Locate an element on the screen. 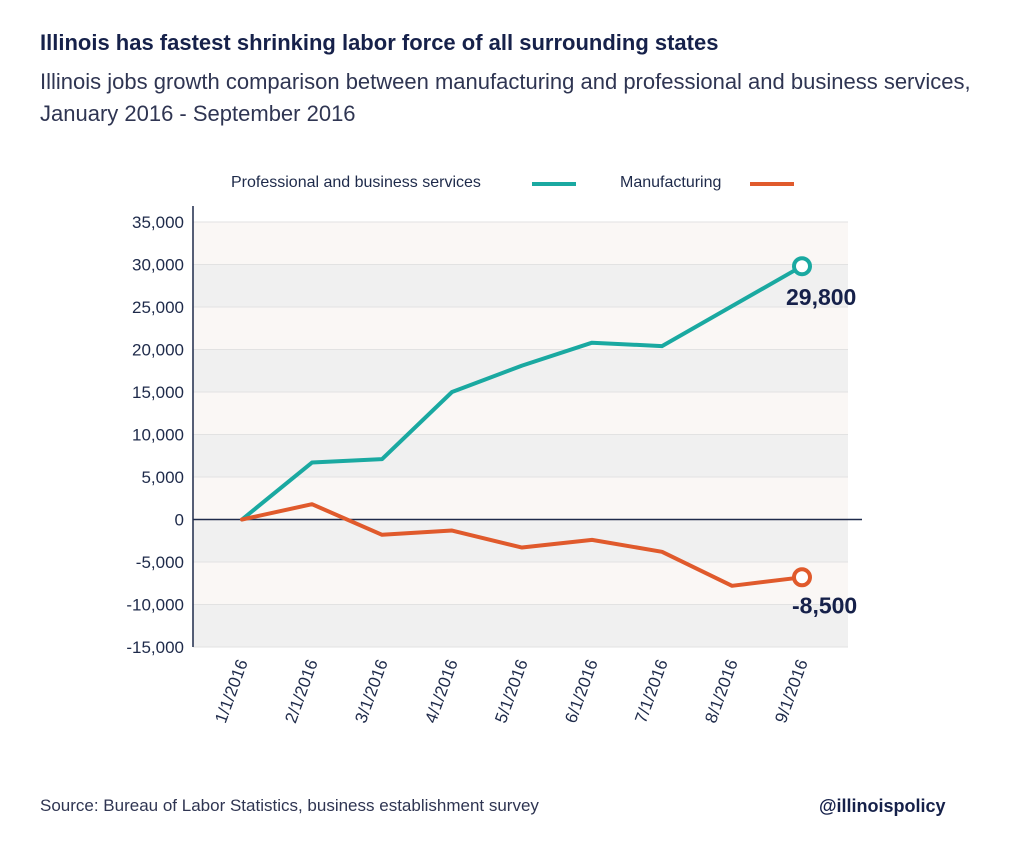 This screenshot has height=843, width=1024. x-tick-label: 3/1/2016 is located at coordinates (371, 691).